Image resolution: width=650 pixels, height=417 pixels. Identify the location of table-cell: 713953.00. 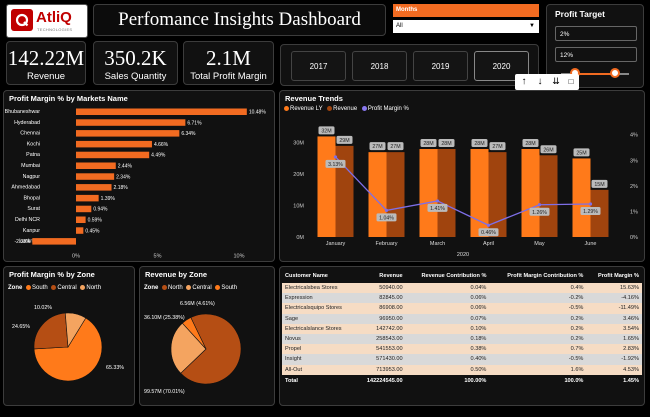
(381, 369).